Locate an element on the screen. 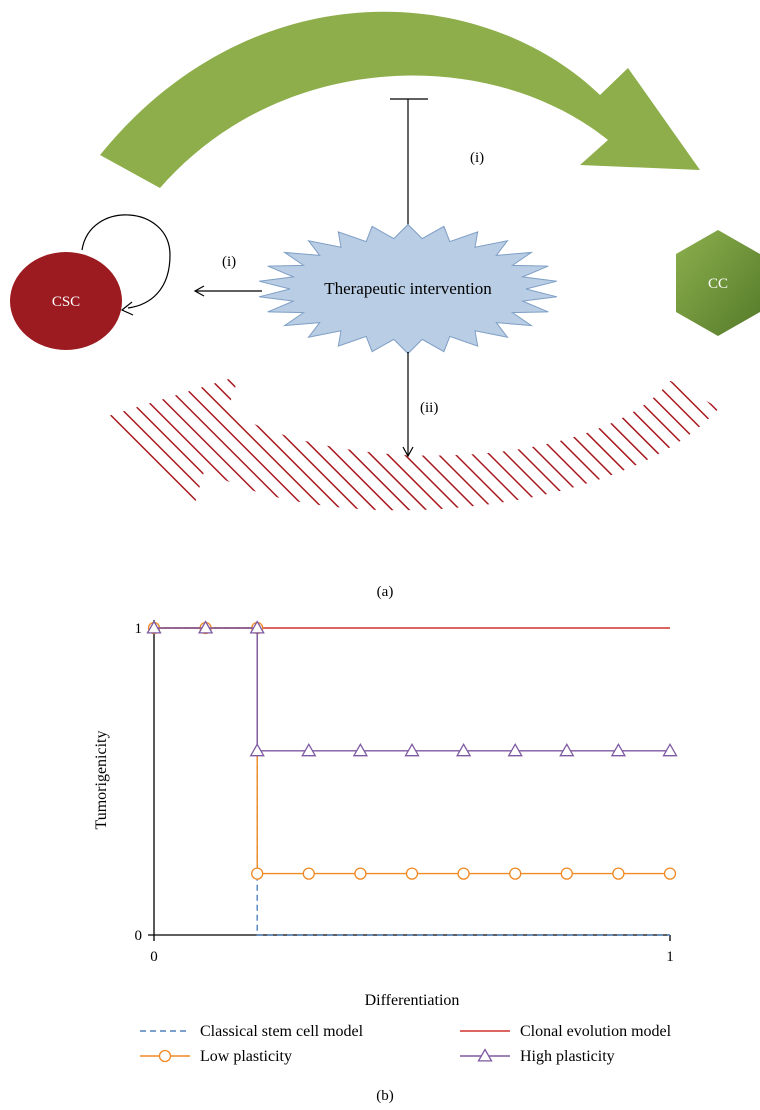  csc-self-loop-arrowhead is located at coordinates (127, 308).